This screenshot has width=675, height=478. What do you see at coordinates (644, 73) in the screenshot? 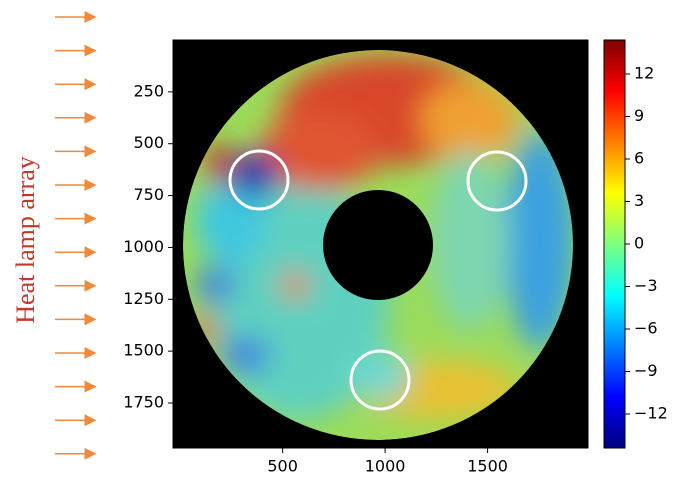
I see `colorbar-tick-label: 12` at bounding box center [644, 73].